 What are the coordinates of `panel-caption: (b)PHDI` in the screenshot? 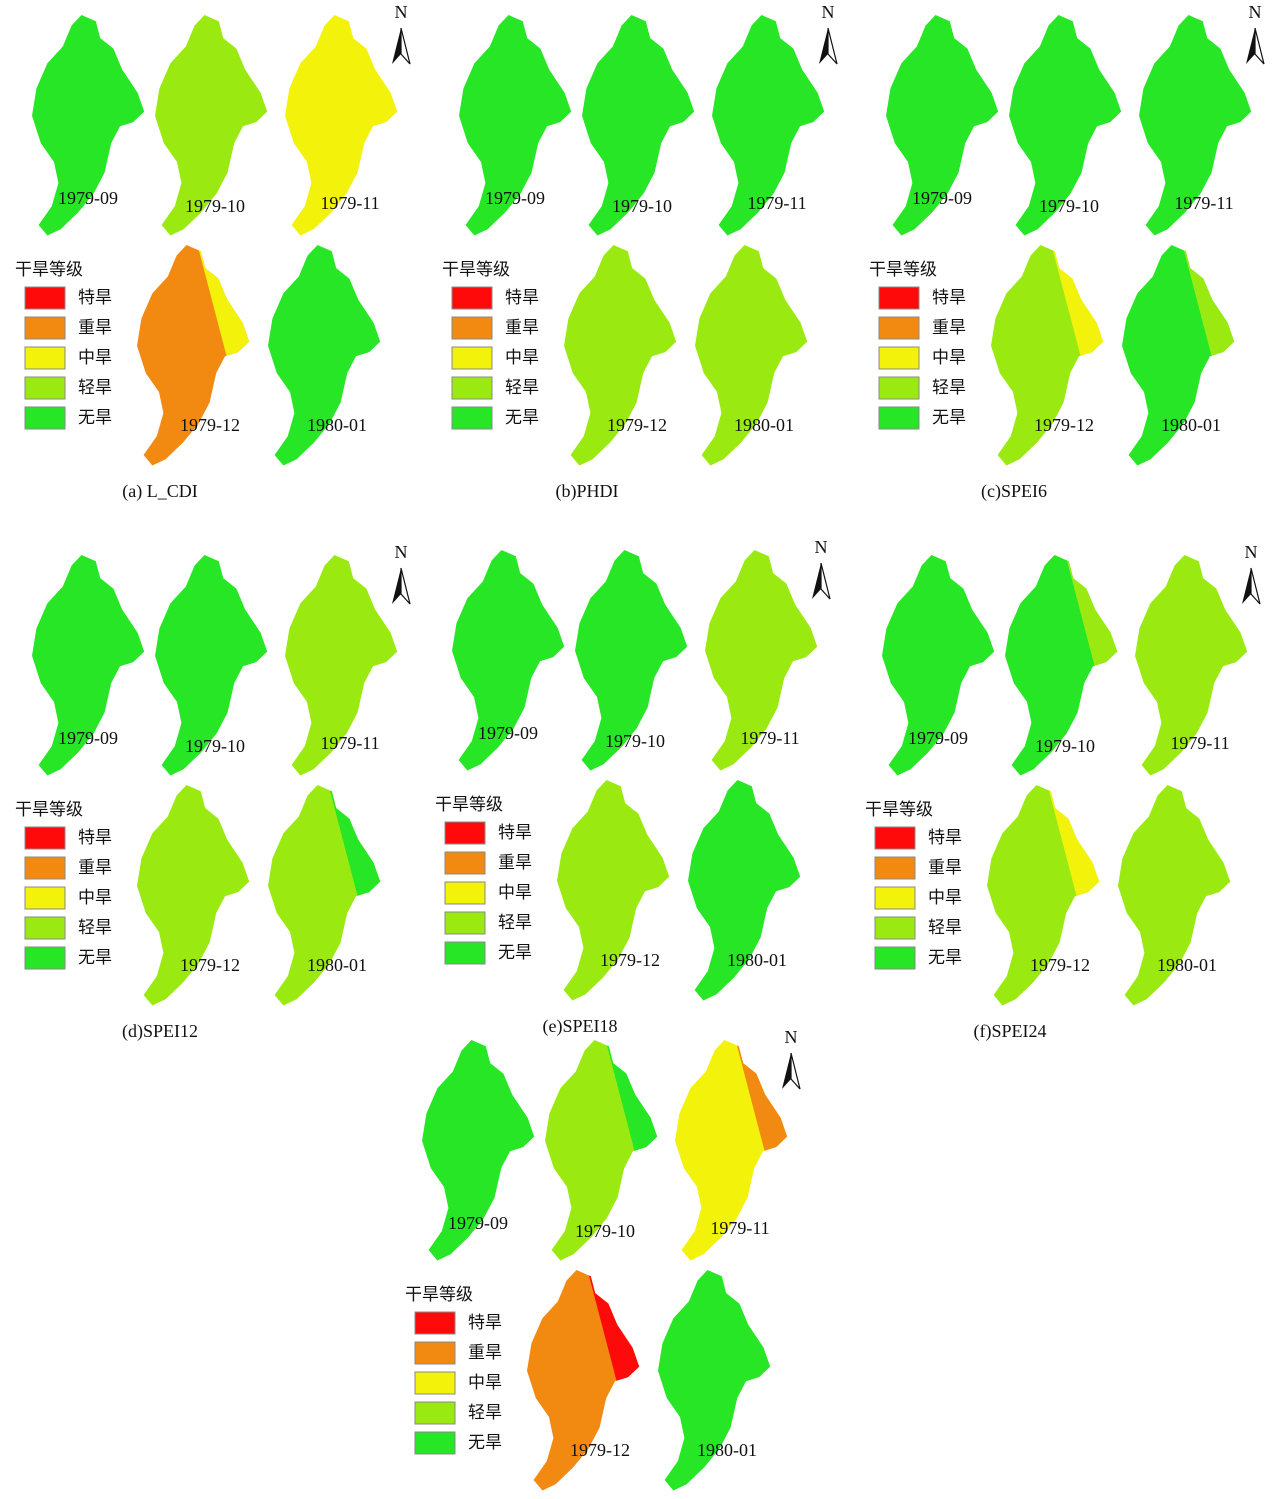 It's located at (587, 491).